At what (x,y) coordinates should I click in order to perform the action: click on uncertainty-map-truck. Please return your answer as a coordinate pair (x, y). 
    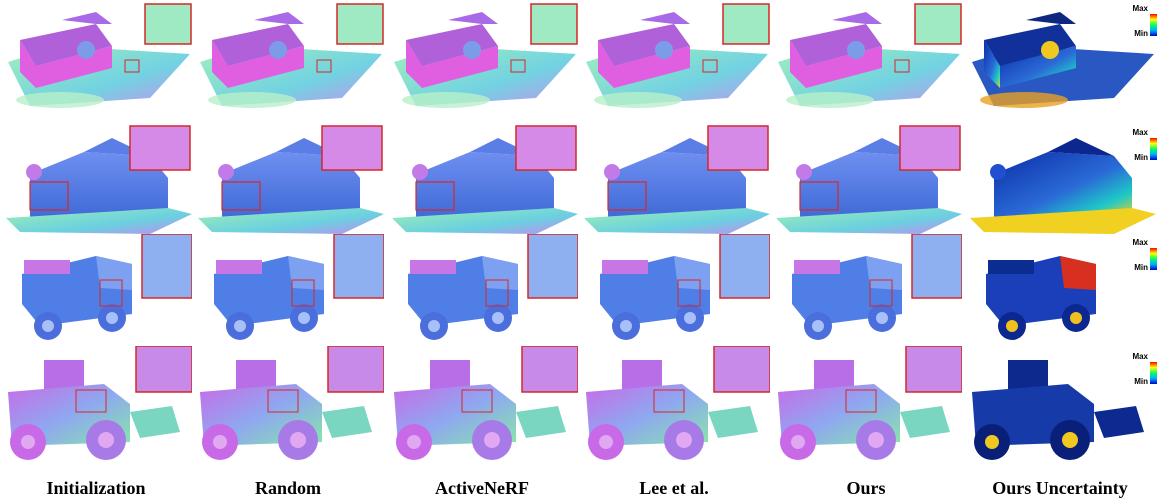
    Looking at the image, I should click on (1060, 293).